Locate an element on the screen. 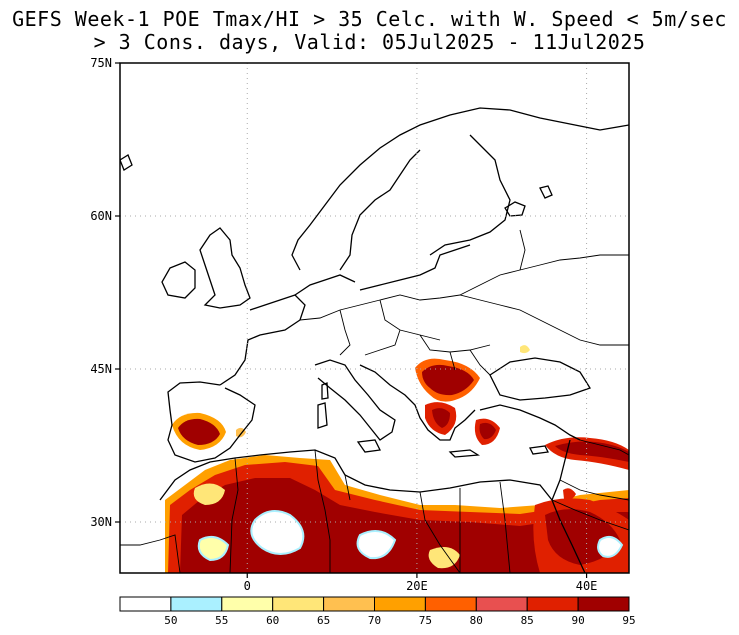 This screenshot has height=635, width=739. north-africa-coast is located at coordinates (356, 475).